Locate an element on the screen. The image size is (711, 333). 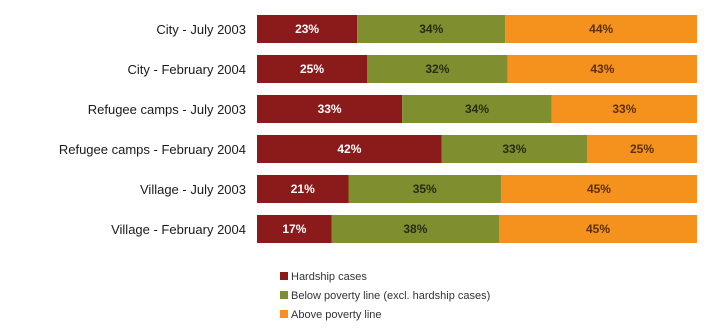
data-label-above-poverty-line-2: 43% is located at coordinates (602, 69).